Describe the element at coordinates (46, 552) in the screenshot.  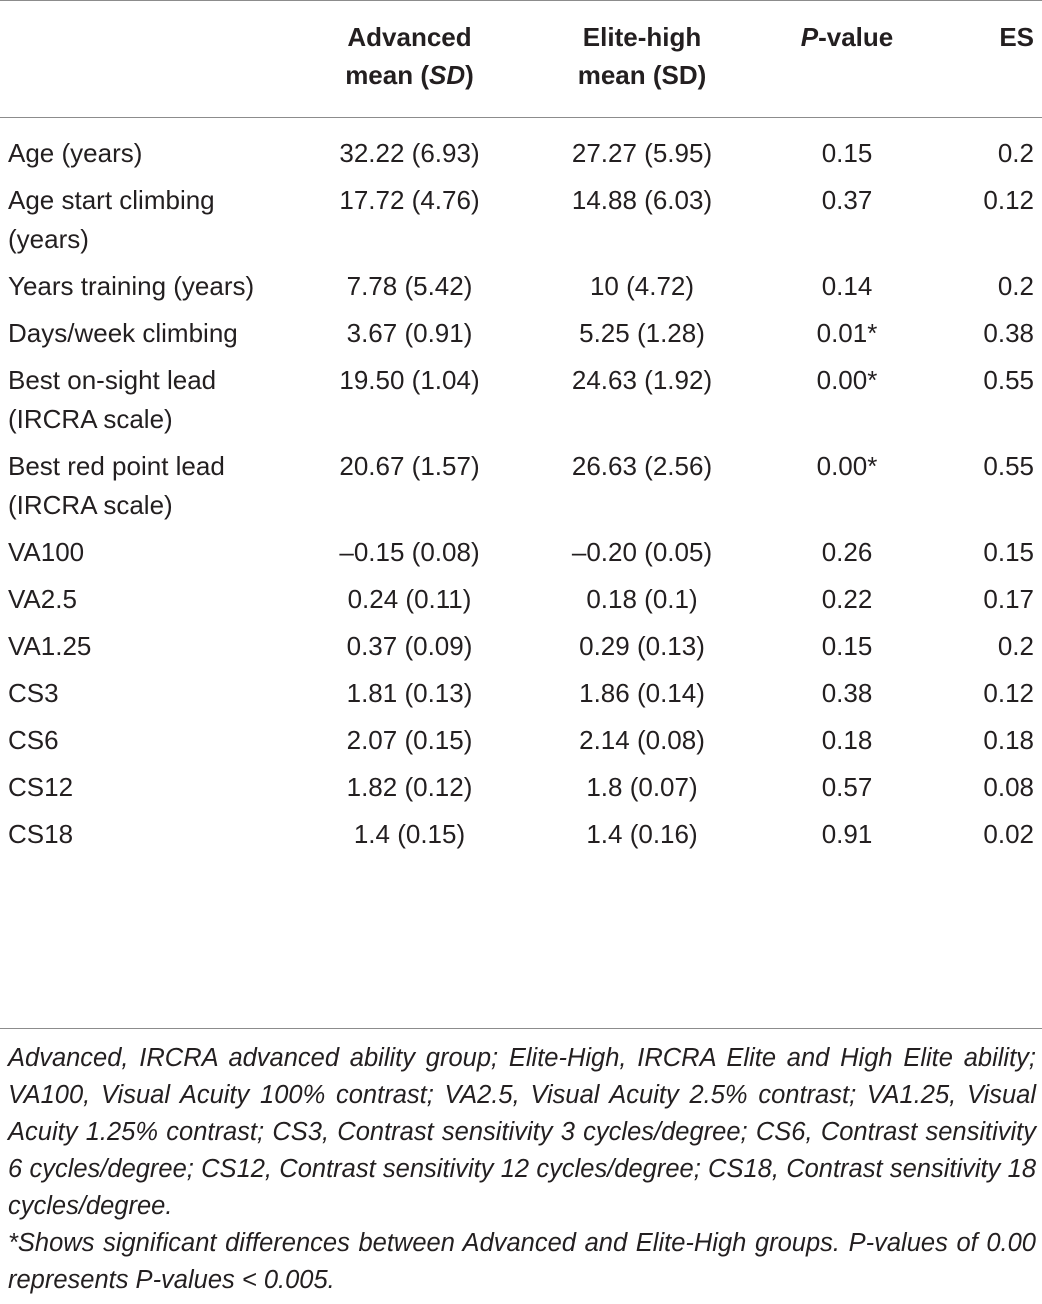
I see `row-label: VA100` at that location.